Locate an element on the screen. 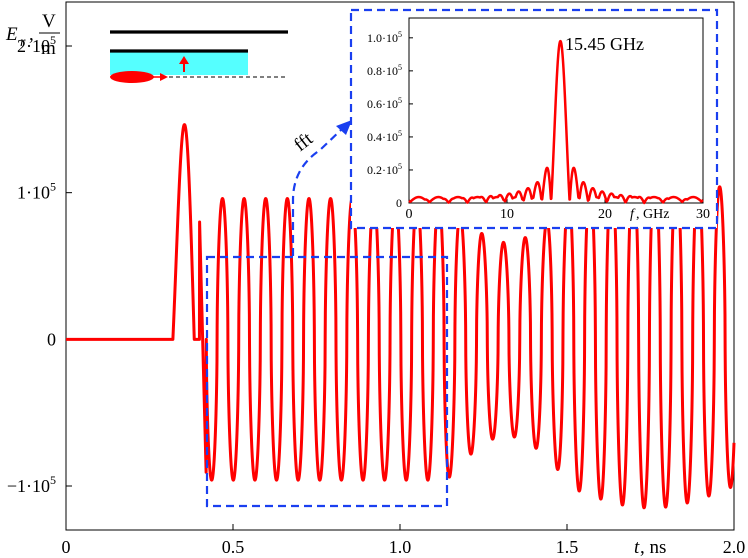 Image resolution: width=748 pixels, height=558 pixels. inset-x-label-symbol: f is located at coordinates (633, 214).